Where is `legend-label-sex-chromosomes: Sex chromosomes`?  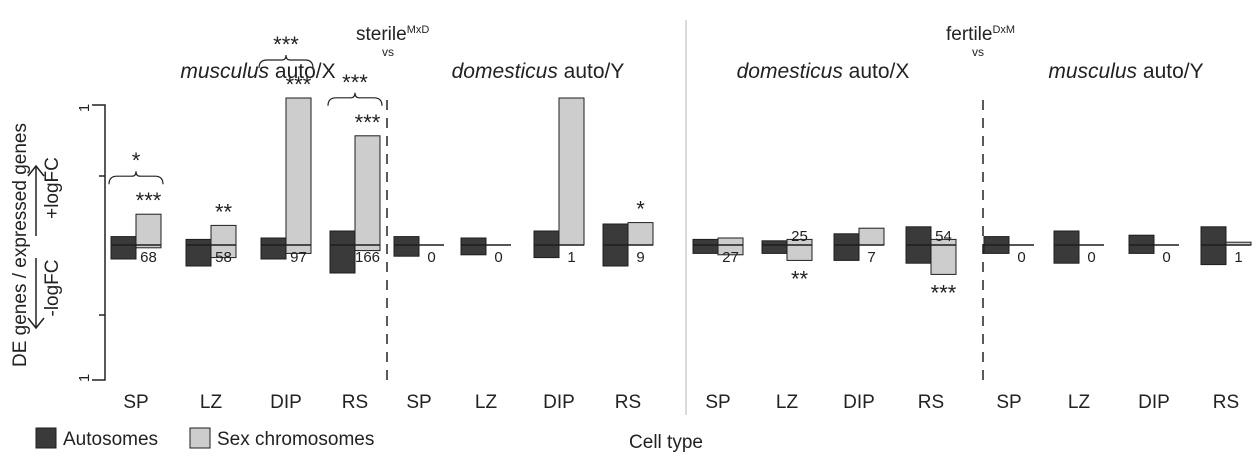
legend-label-sex-chromosomes: Sex chromosomes is located at coordinates (295, 439).